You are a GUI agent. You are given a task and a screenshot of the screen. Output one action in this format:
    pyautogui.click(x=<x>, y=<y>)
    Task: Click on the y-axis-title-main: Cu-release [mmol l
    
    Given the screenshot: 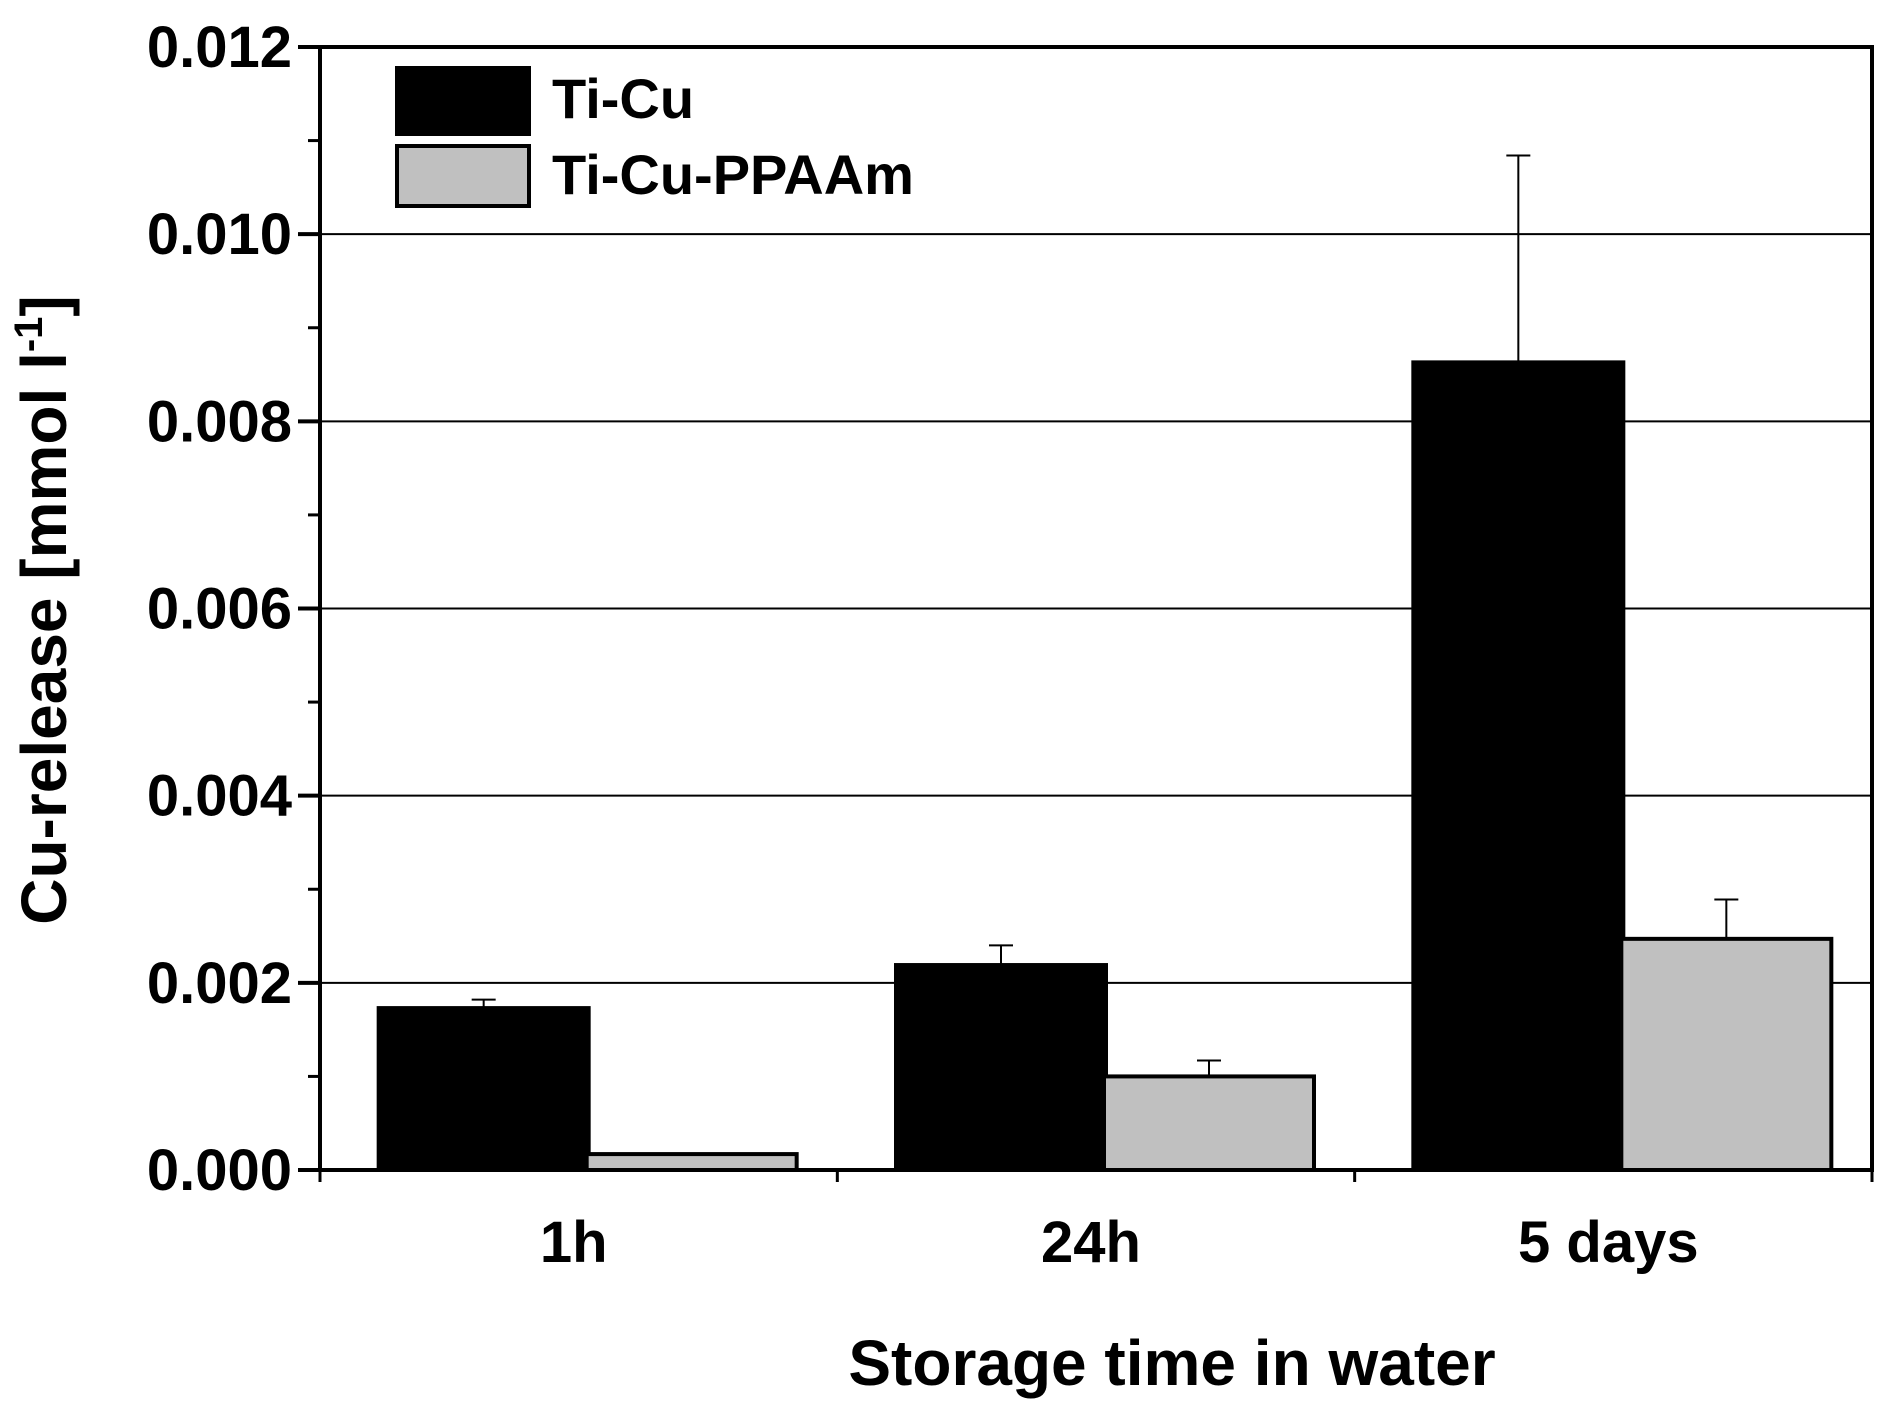 What is the action you would take?
    pyautogui.click(x=44, y=638)
    